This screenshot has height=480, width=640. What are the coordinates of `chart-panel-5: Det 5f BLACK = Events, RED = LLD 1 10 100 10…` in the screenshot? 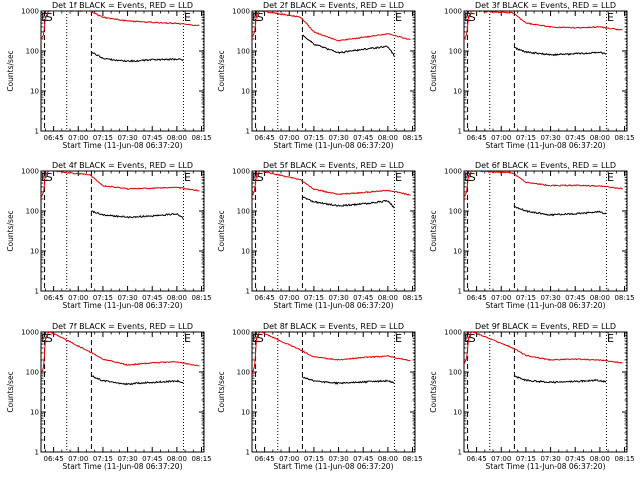 It's located at (320, 235).